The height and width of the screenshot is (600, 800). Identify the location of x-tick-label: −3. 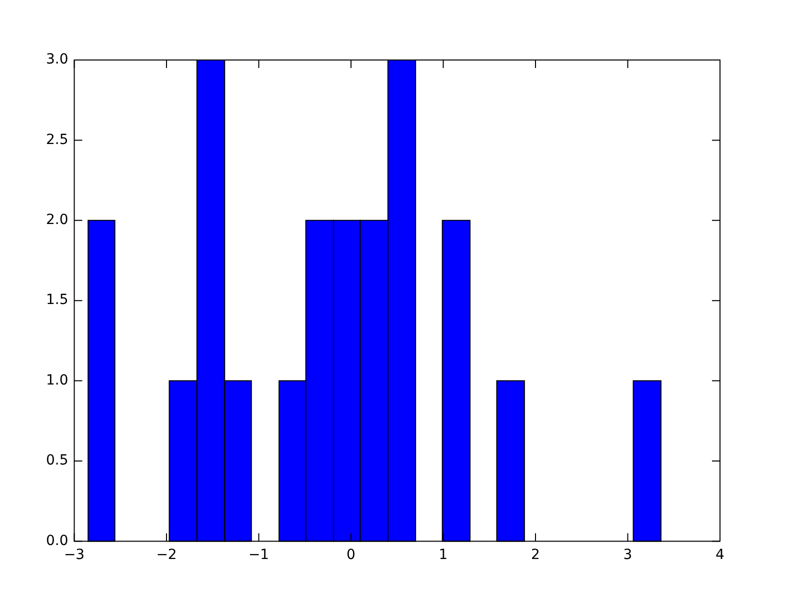
(74, 555).